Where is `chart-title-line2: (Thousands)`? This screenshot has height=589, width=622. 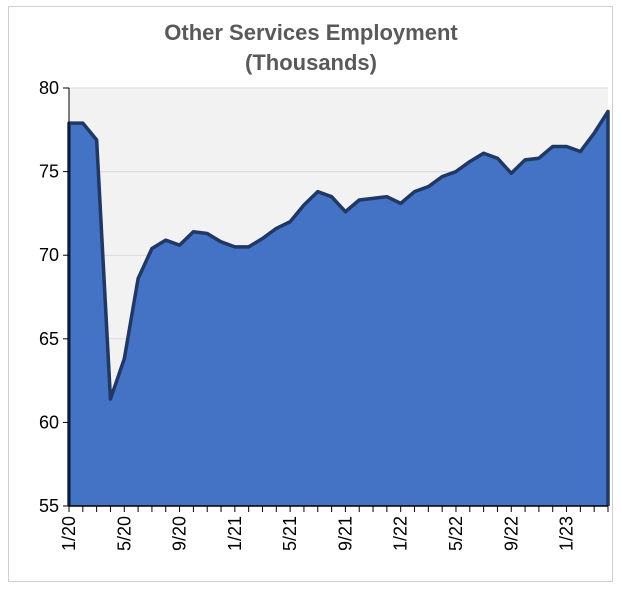
chart-title-line2: (Thousands) is located at coordinates (311, 62).